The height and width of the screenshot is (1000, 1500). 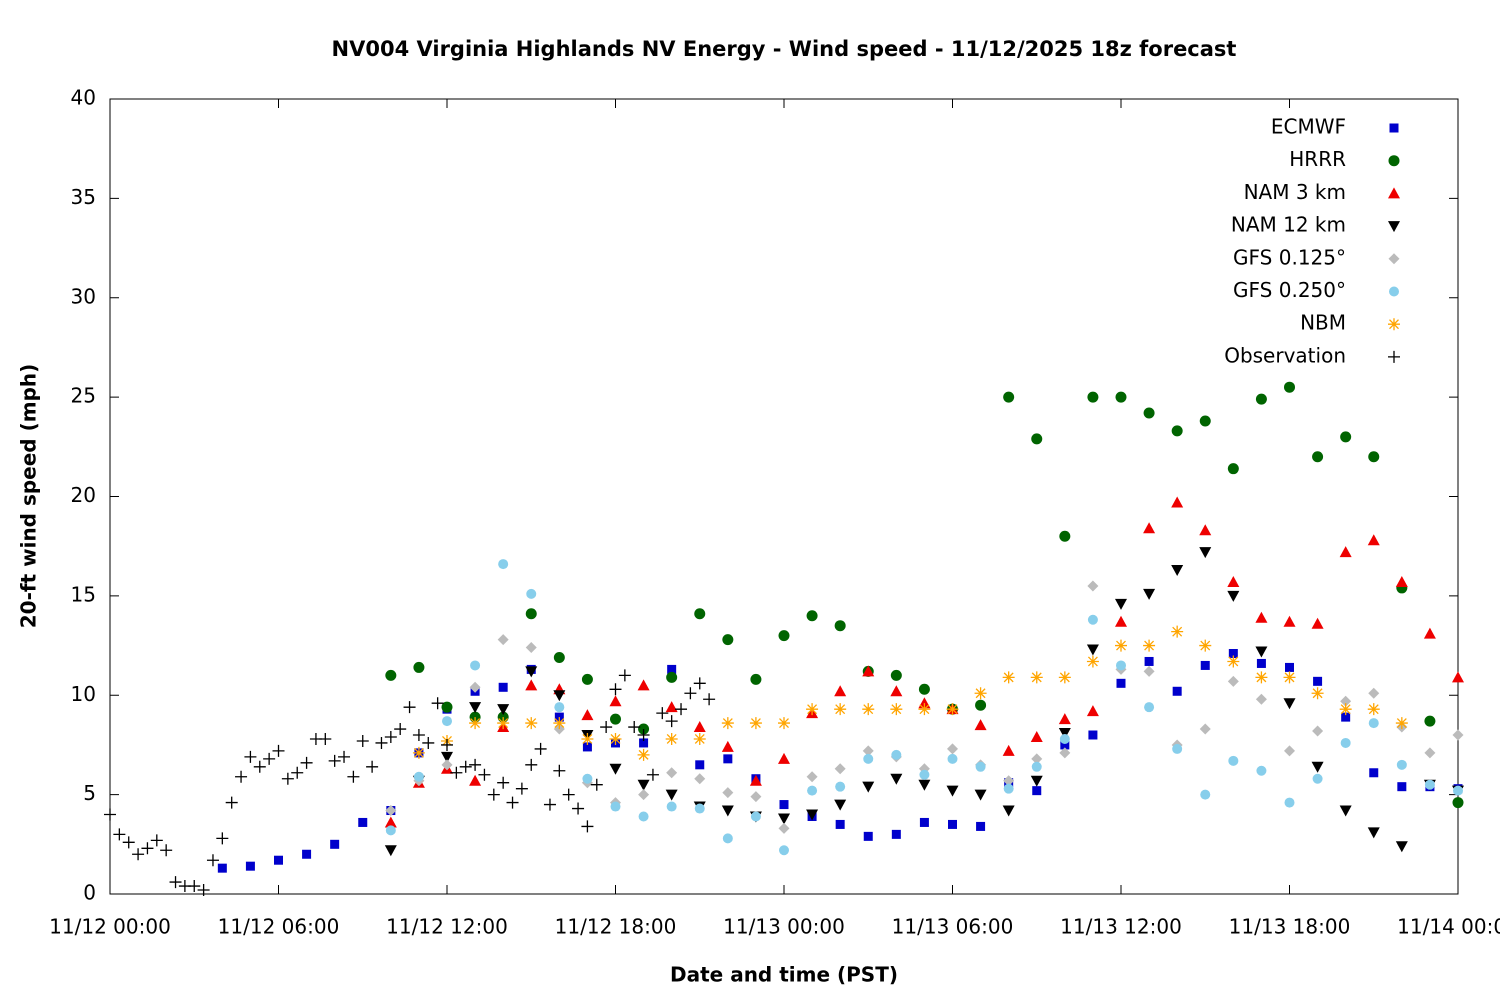 What do you see at coordinates (89, 893) in the screenshot?
I see `y-tick-label: 0` at bounding box center [89, 893].